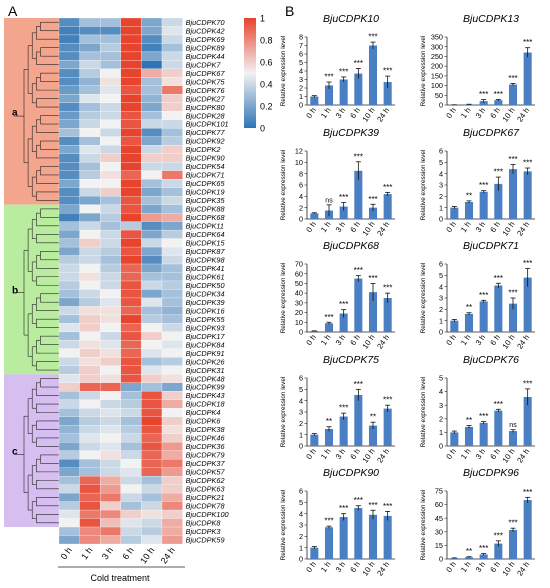 The height and width of the screenshot is (588, 550). I want to click on y-tick-label: 30, so click(439, 531).